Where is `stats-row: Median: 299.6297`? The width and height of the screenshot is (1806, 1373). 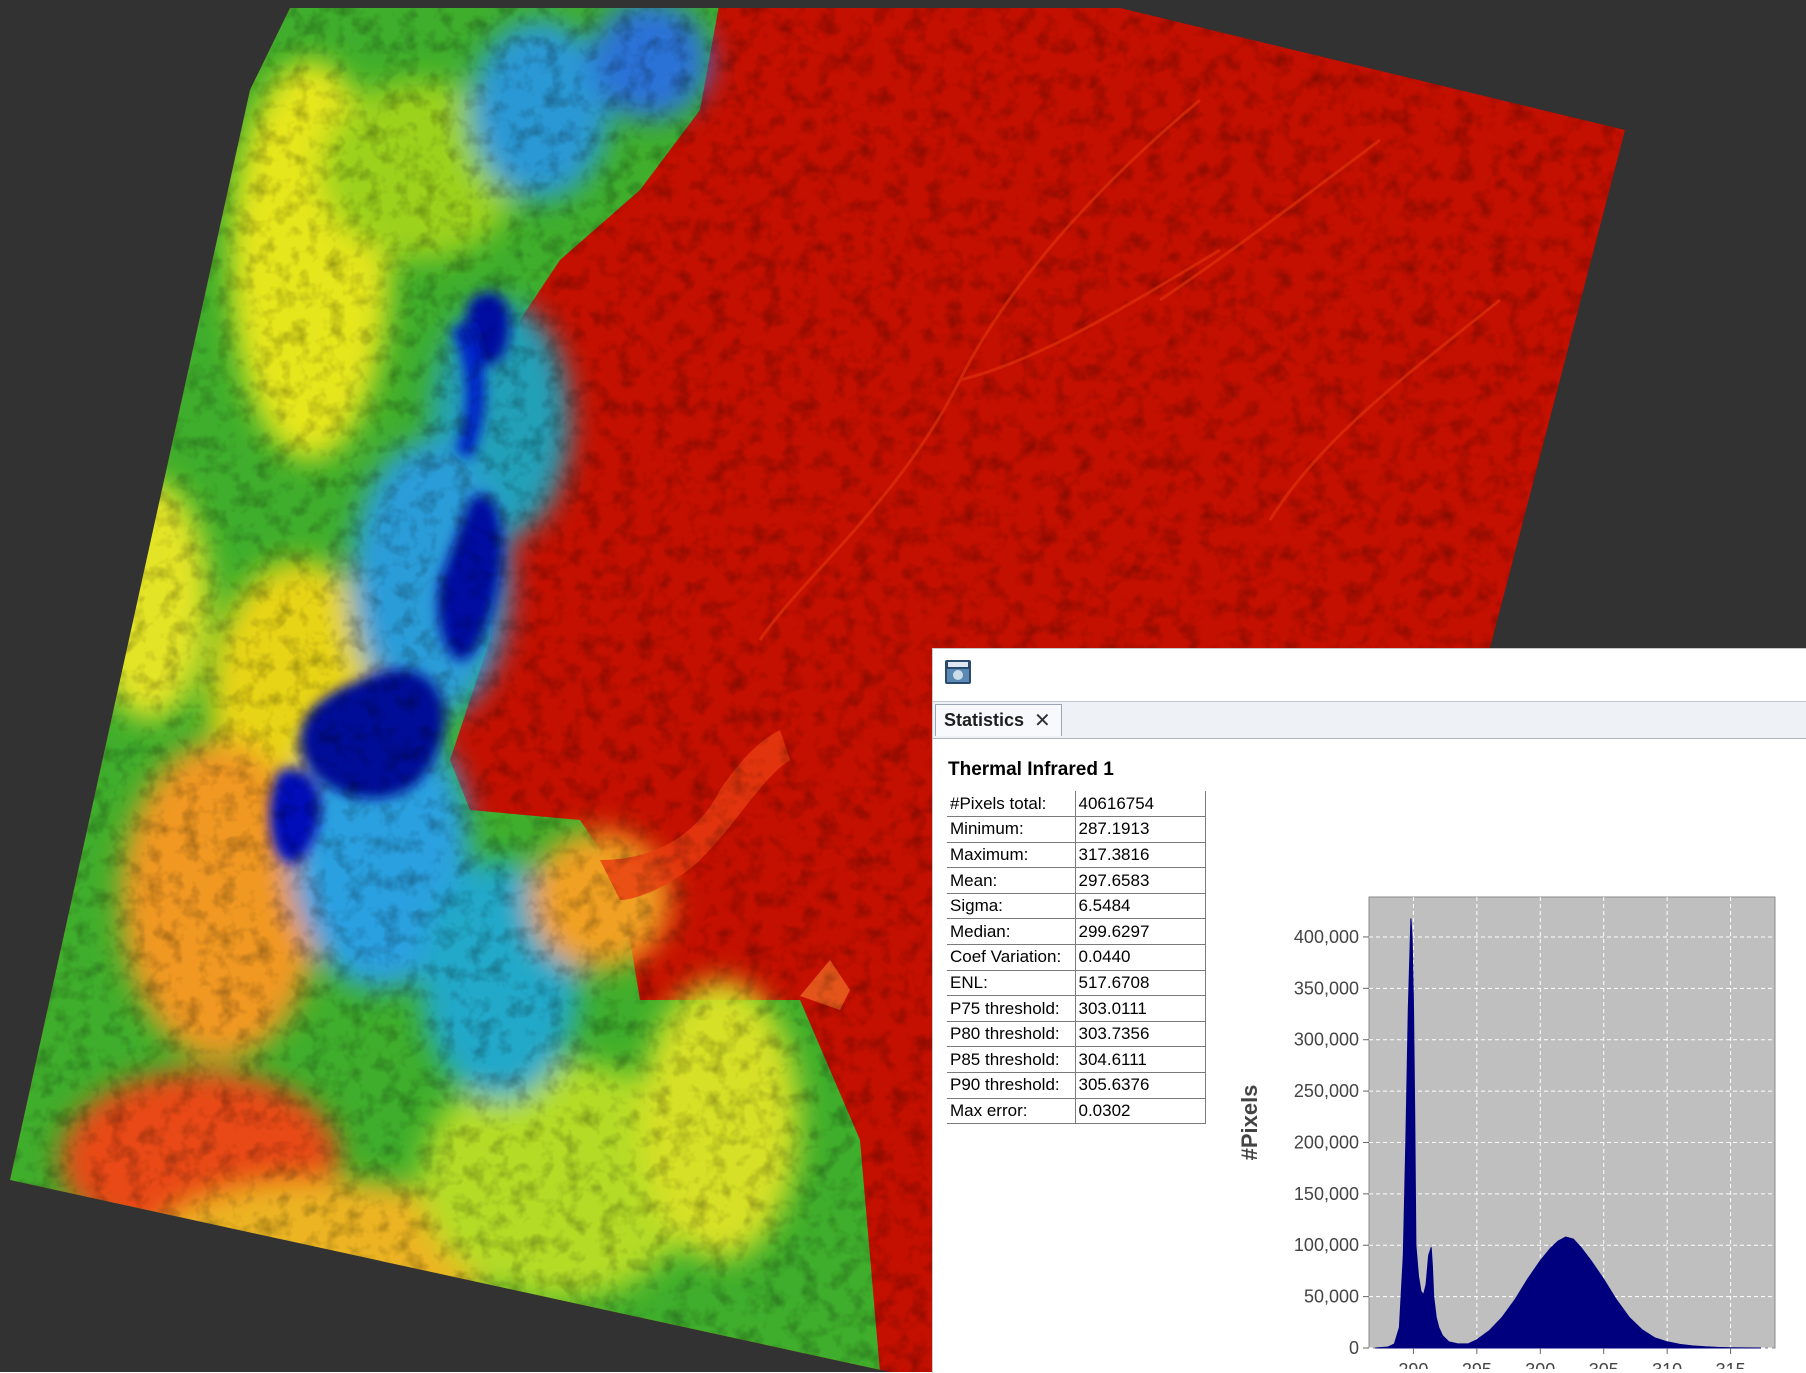 stats-row: Median: 299.6297 is located at coordinates (1076, 932).